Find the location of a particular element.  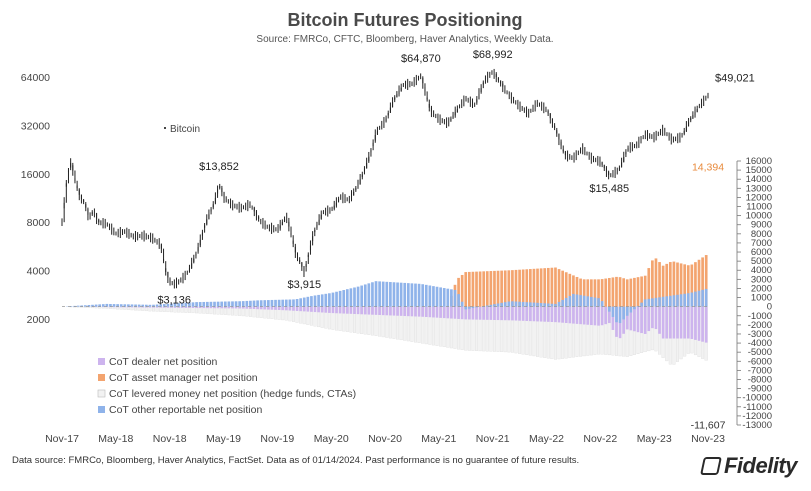

right-tick-label-12: 4000 is located at coordinates (761, 270).